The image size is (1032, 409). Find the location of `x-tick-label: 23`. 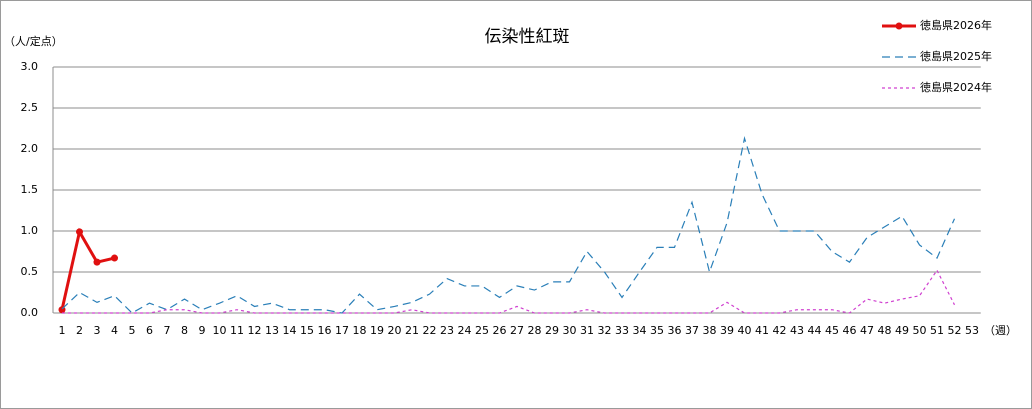

x-tick-label: 23 is located at coordinates (447, 330).